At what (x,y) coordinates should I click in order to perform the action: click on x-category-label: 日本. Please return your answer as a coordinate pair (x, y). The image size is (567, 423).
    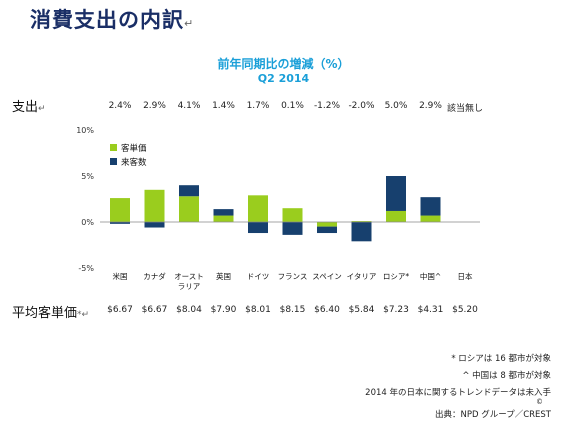
    Looking at the image, I should click on (465, 276).